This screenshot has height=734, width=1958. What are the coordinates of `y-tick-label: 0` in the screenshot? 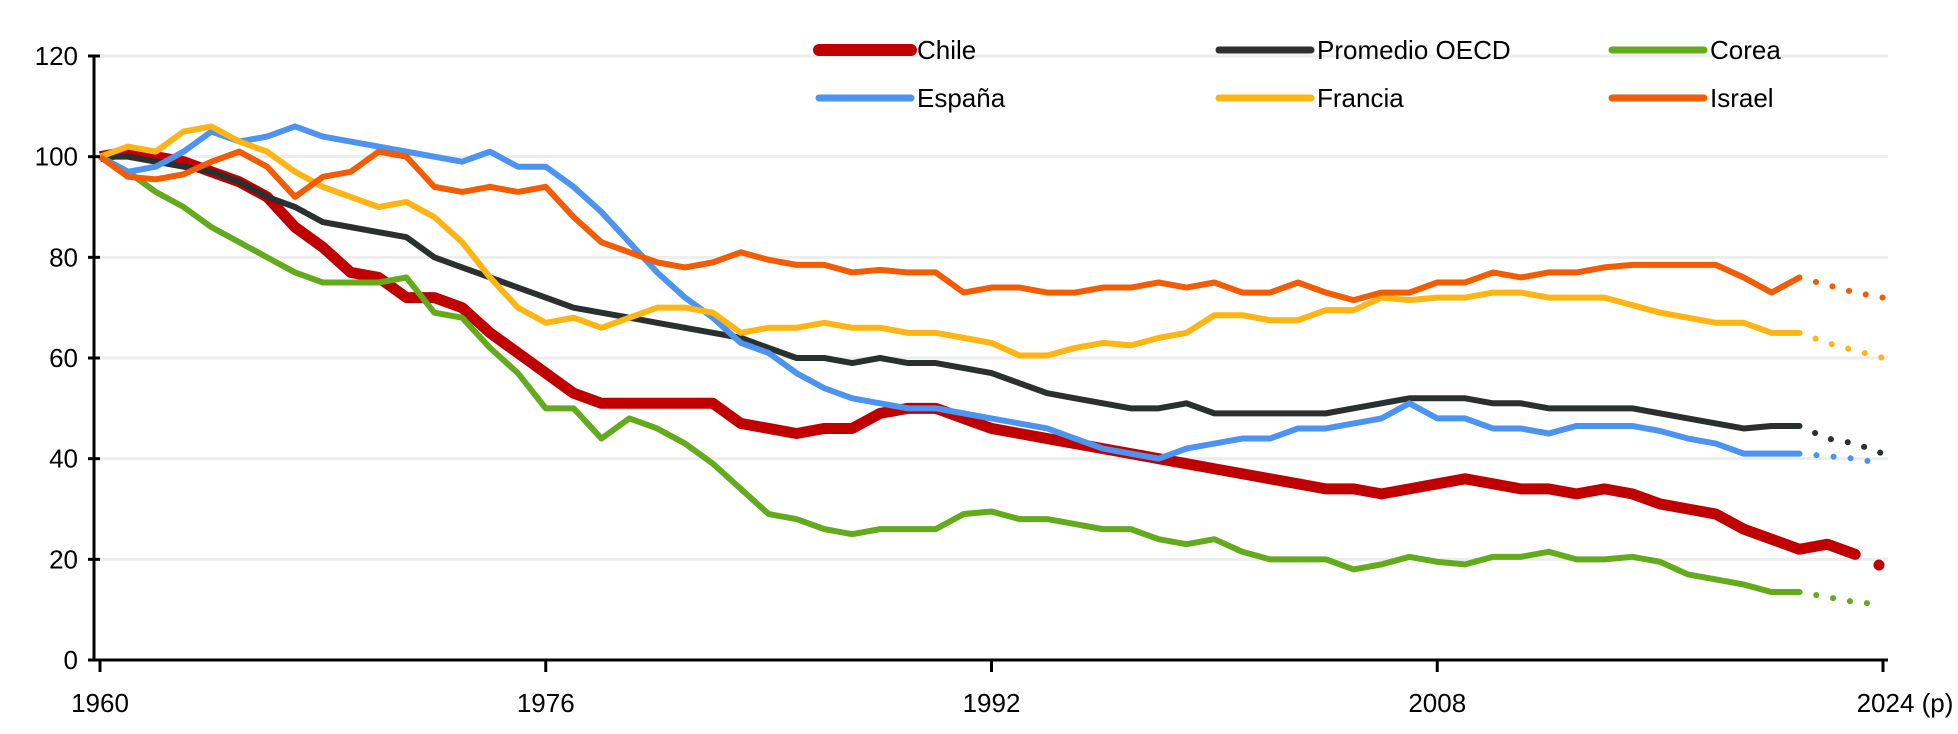 It's located at (71, 660).